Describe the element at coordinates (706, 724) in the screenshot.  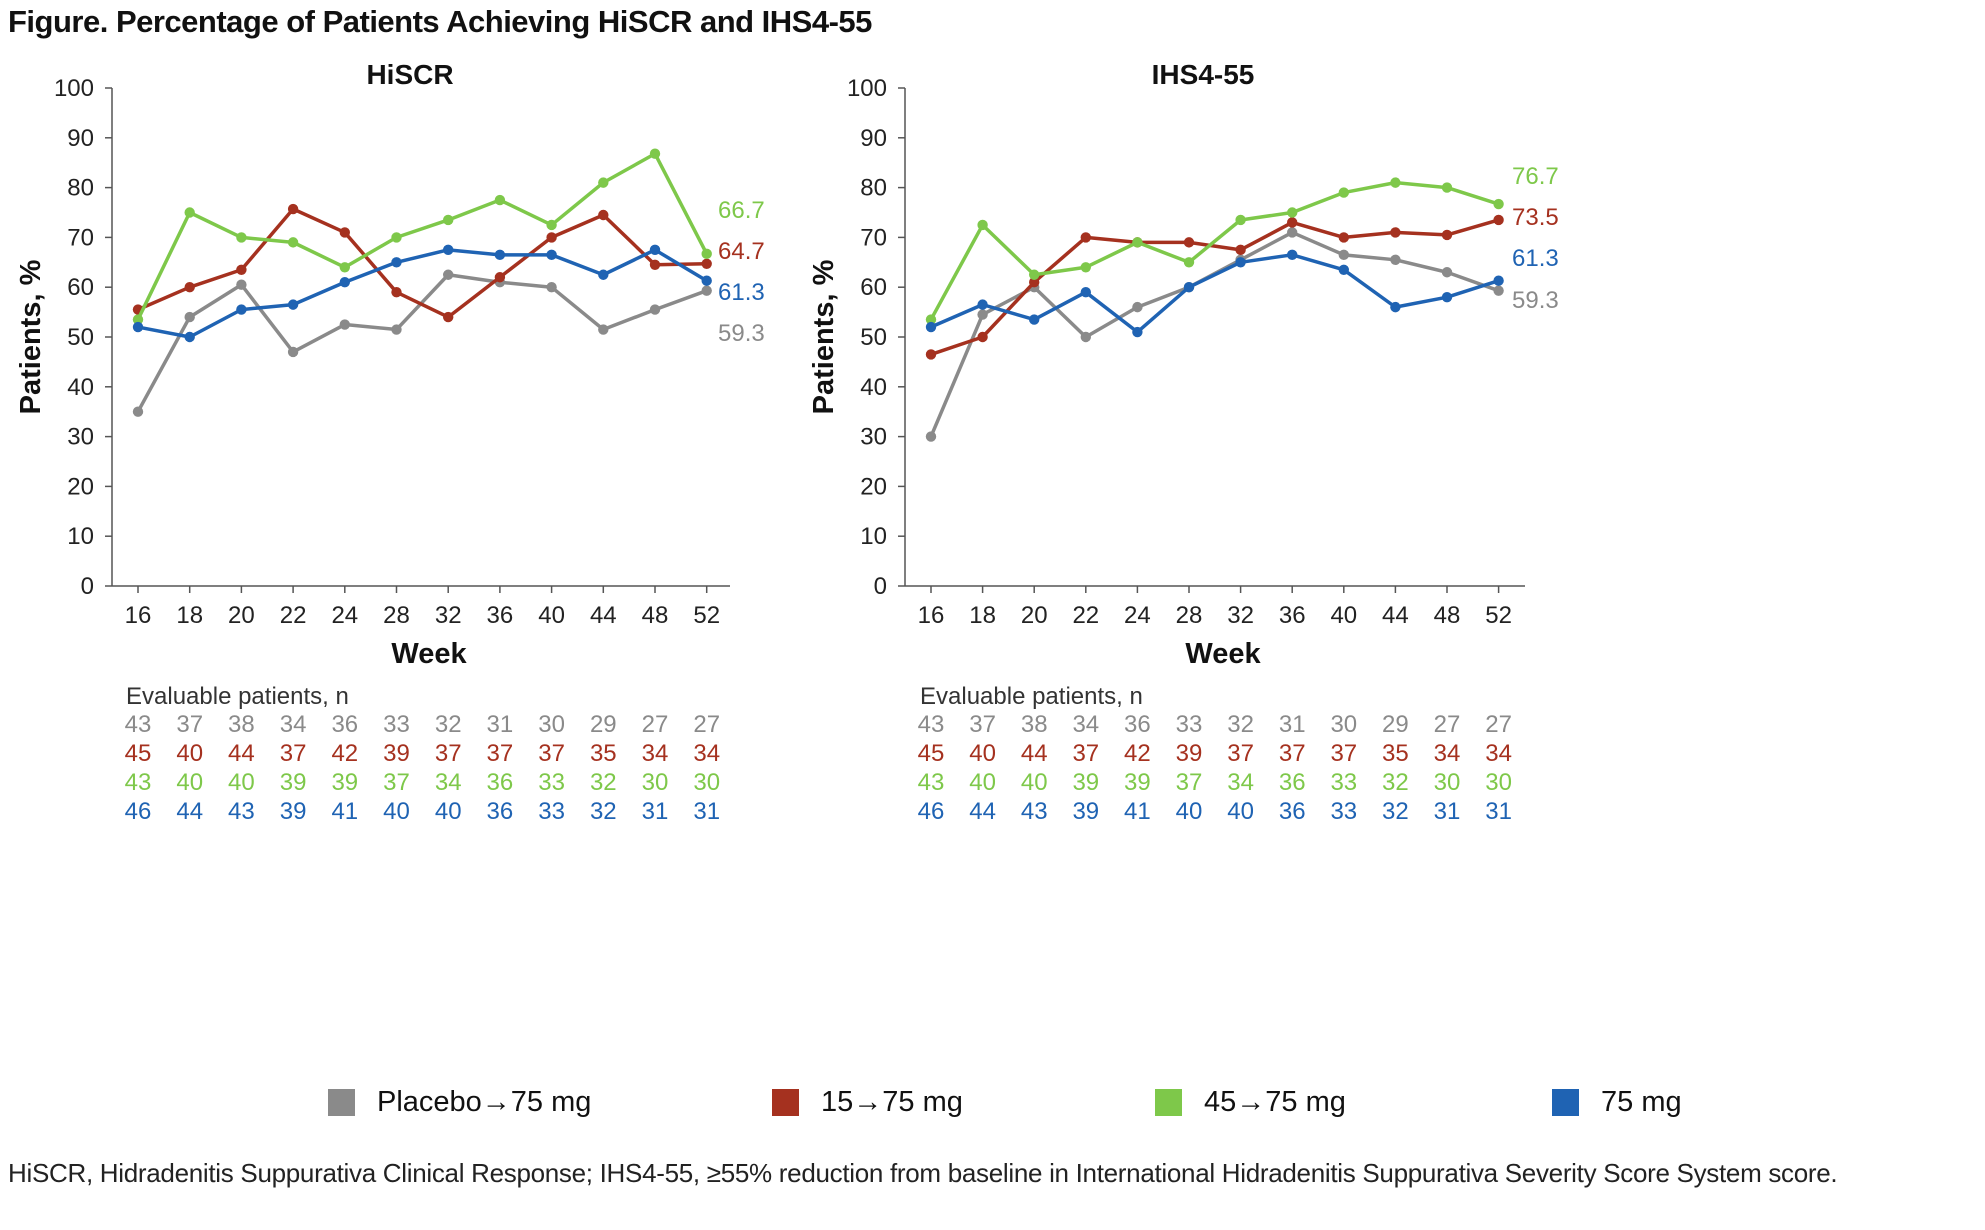
I see `chart1-evaluable-count-placebo: 27` at that location.